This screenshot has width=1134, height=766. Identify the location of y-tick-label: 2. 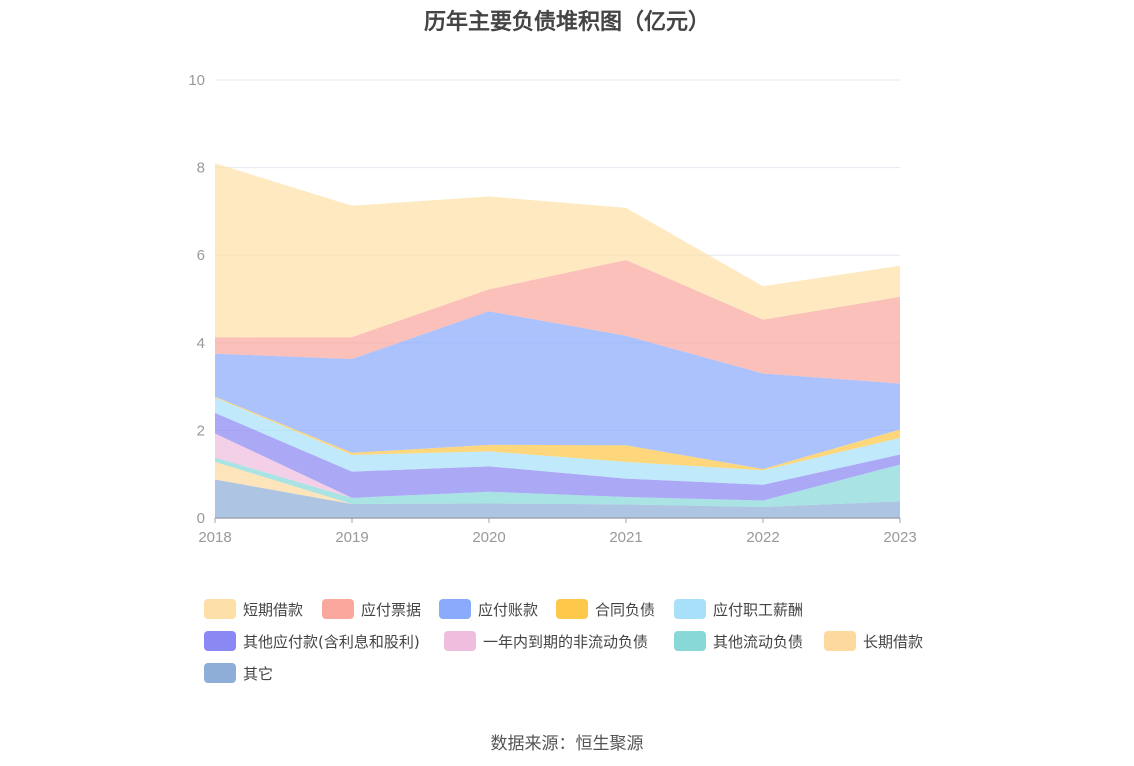
(201, 430).